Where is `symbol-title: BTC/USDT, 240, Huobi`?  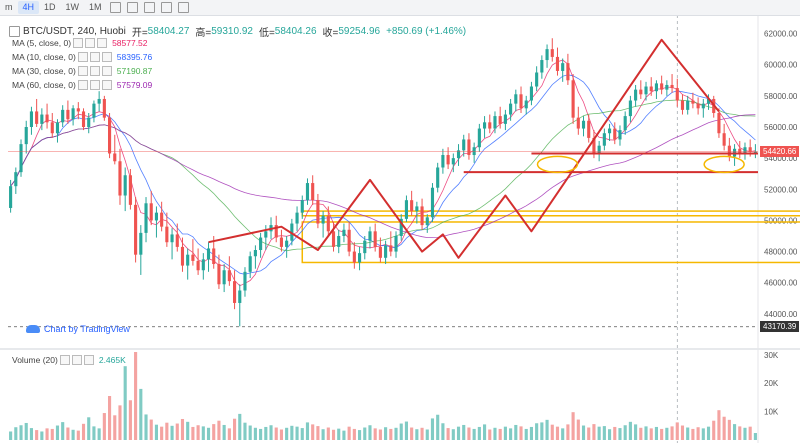 symbol-title: BTC/USDT, 240, Huobi is located at coordinates (74, 31).